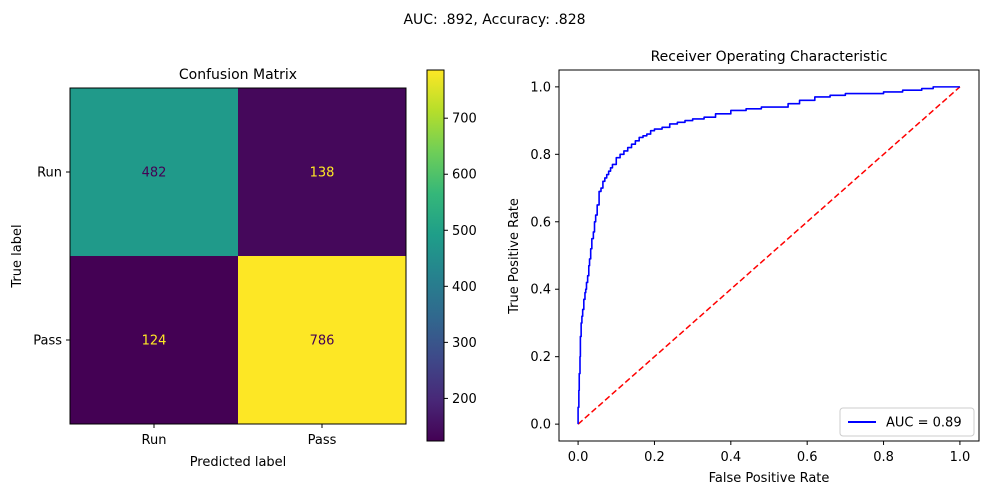  I want to click on cm-cell-value: 138, so click(322, 173).